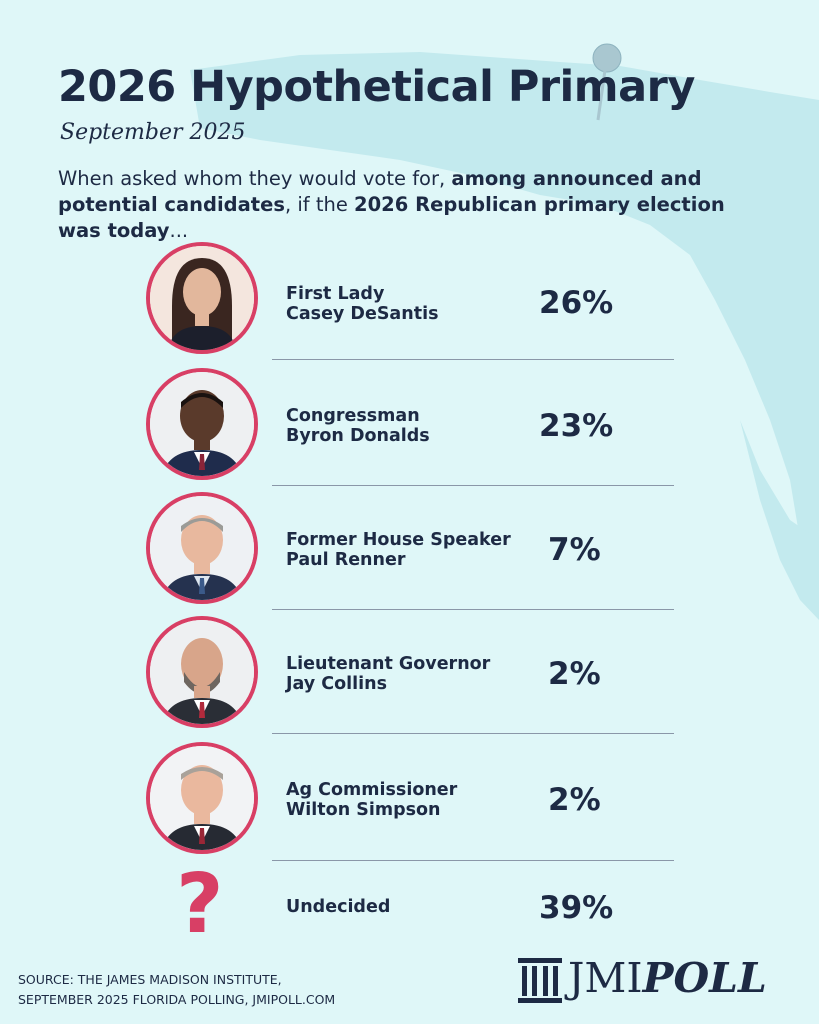 This screenshot has height=1024, width=819. I want to click on candidate-name: Lieutenant Governor Jay Collins, so click(388, 674).